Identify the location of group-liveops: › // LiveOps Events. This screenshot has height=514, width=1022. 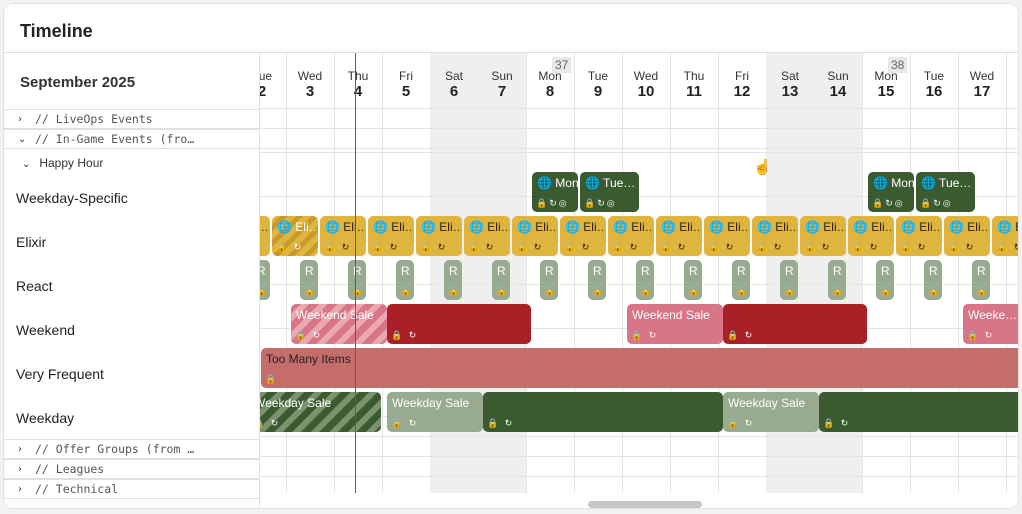
(132, 119).